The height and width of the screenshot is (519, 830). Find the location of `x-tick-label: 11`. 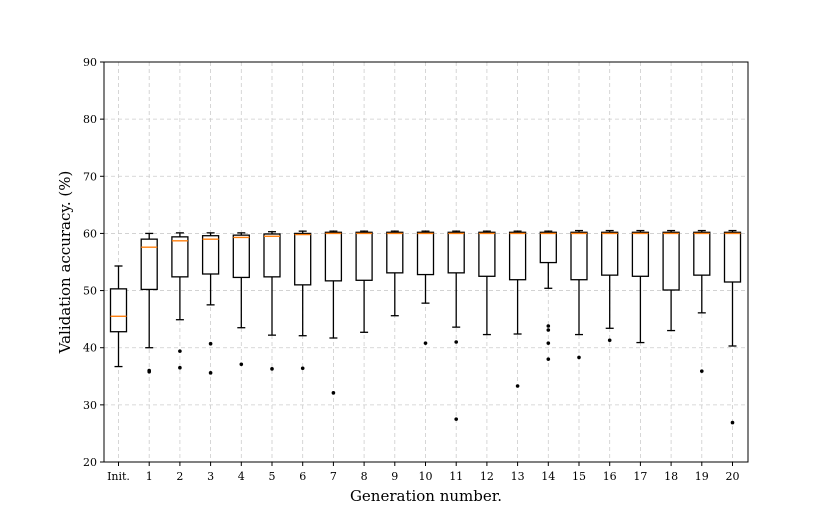

x-tick-label: 11 is located at coordinates (456, 476).